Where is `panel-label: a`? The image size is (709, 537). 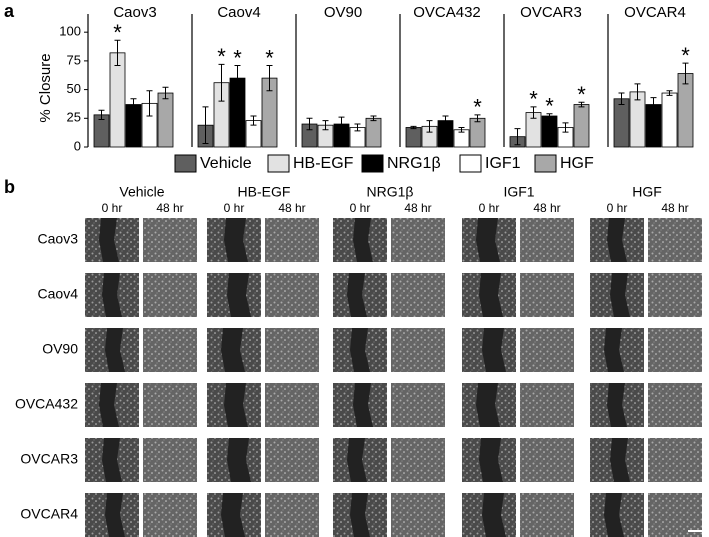 panel-label: a is located at coordinates (9, 11).